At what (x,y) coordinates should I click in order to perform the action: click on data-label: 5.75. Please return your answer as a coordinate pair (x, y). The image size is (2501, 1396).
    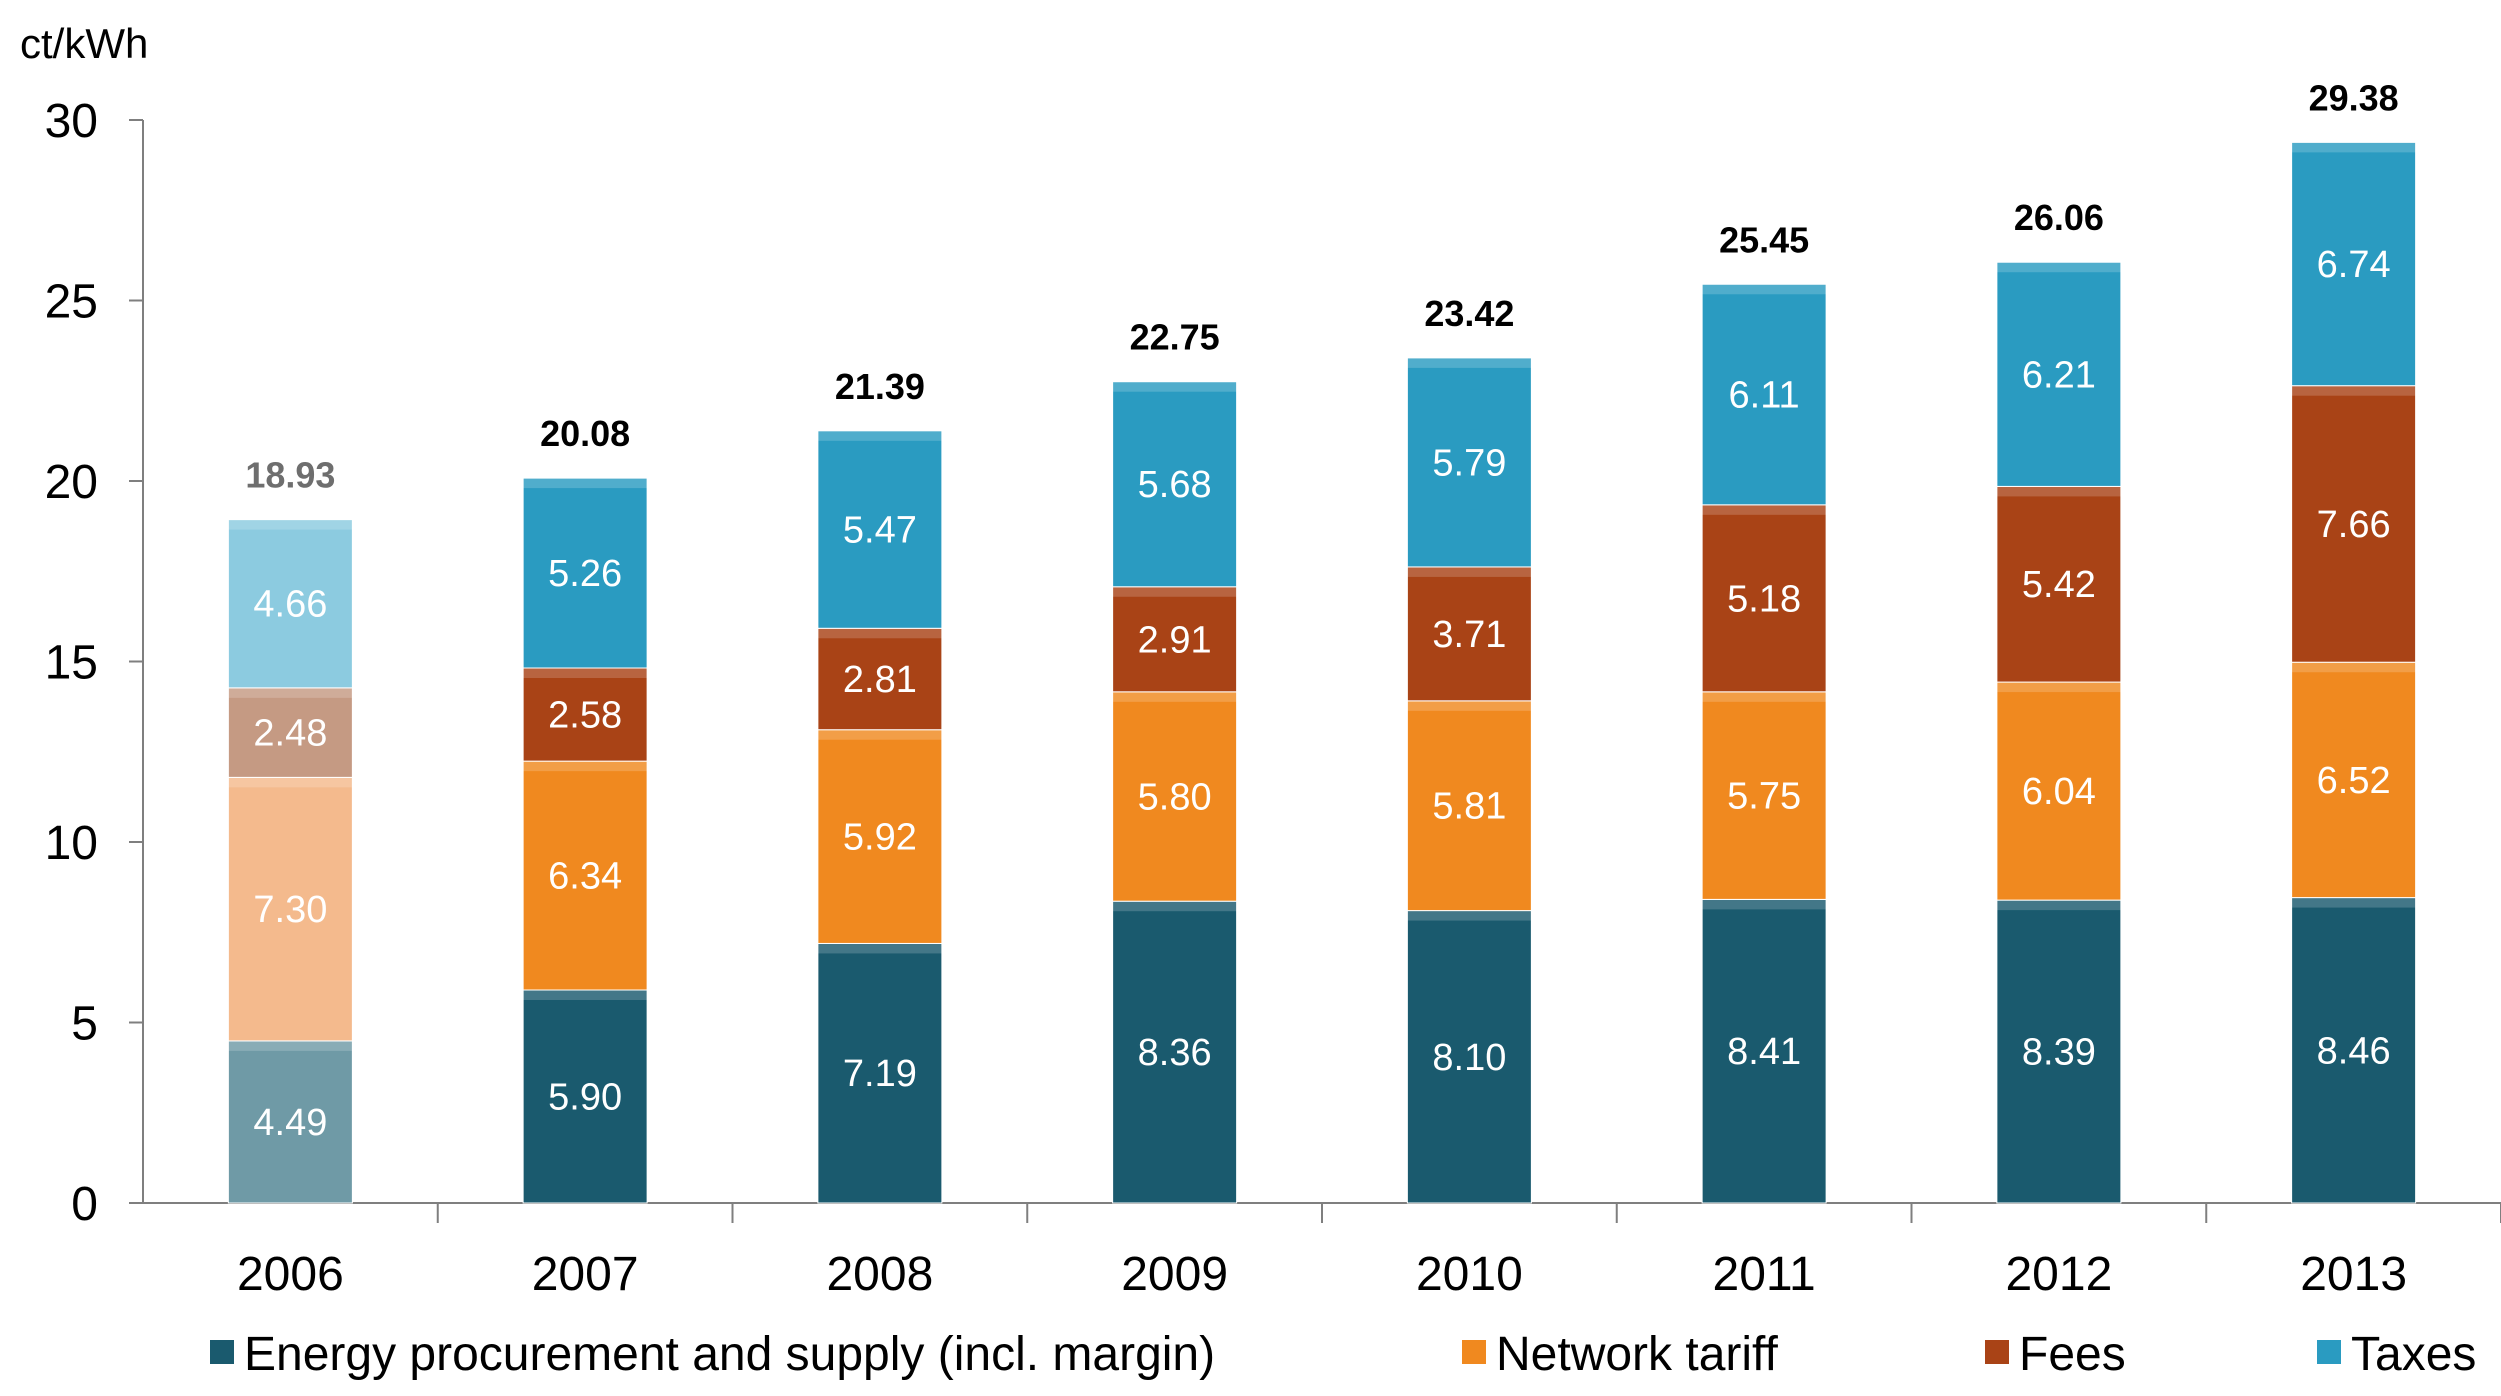
    Looking at the image, I should click on (1764, 797).